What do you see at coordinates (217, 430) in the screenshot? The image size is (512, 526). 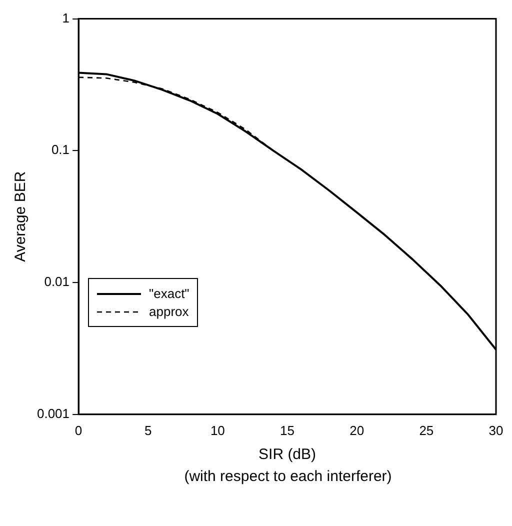 I see `x-tick-label: 10` at bounding box center [217, 430].